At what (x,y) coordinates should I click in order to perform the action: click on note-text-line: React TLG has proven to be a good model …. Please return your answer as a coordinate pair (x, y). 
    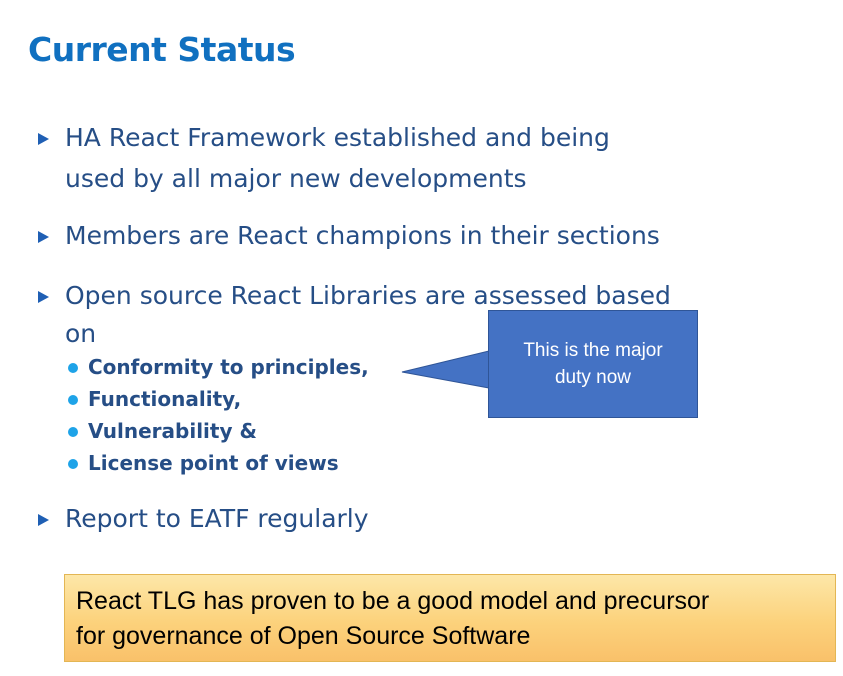
    Looking at the image, I should click on (393, 601).